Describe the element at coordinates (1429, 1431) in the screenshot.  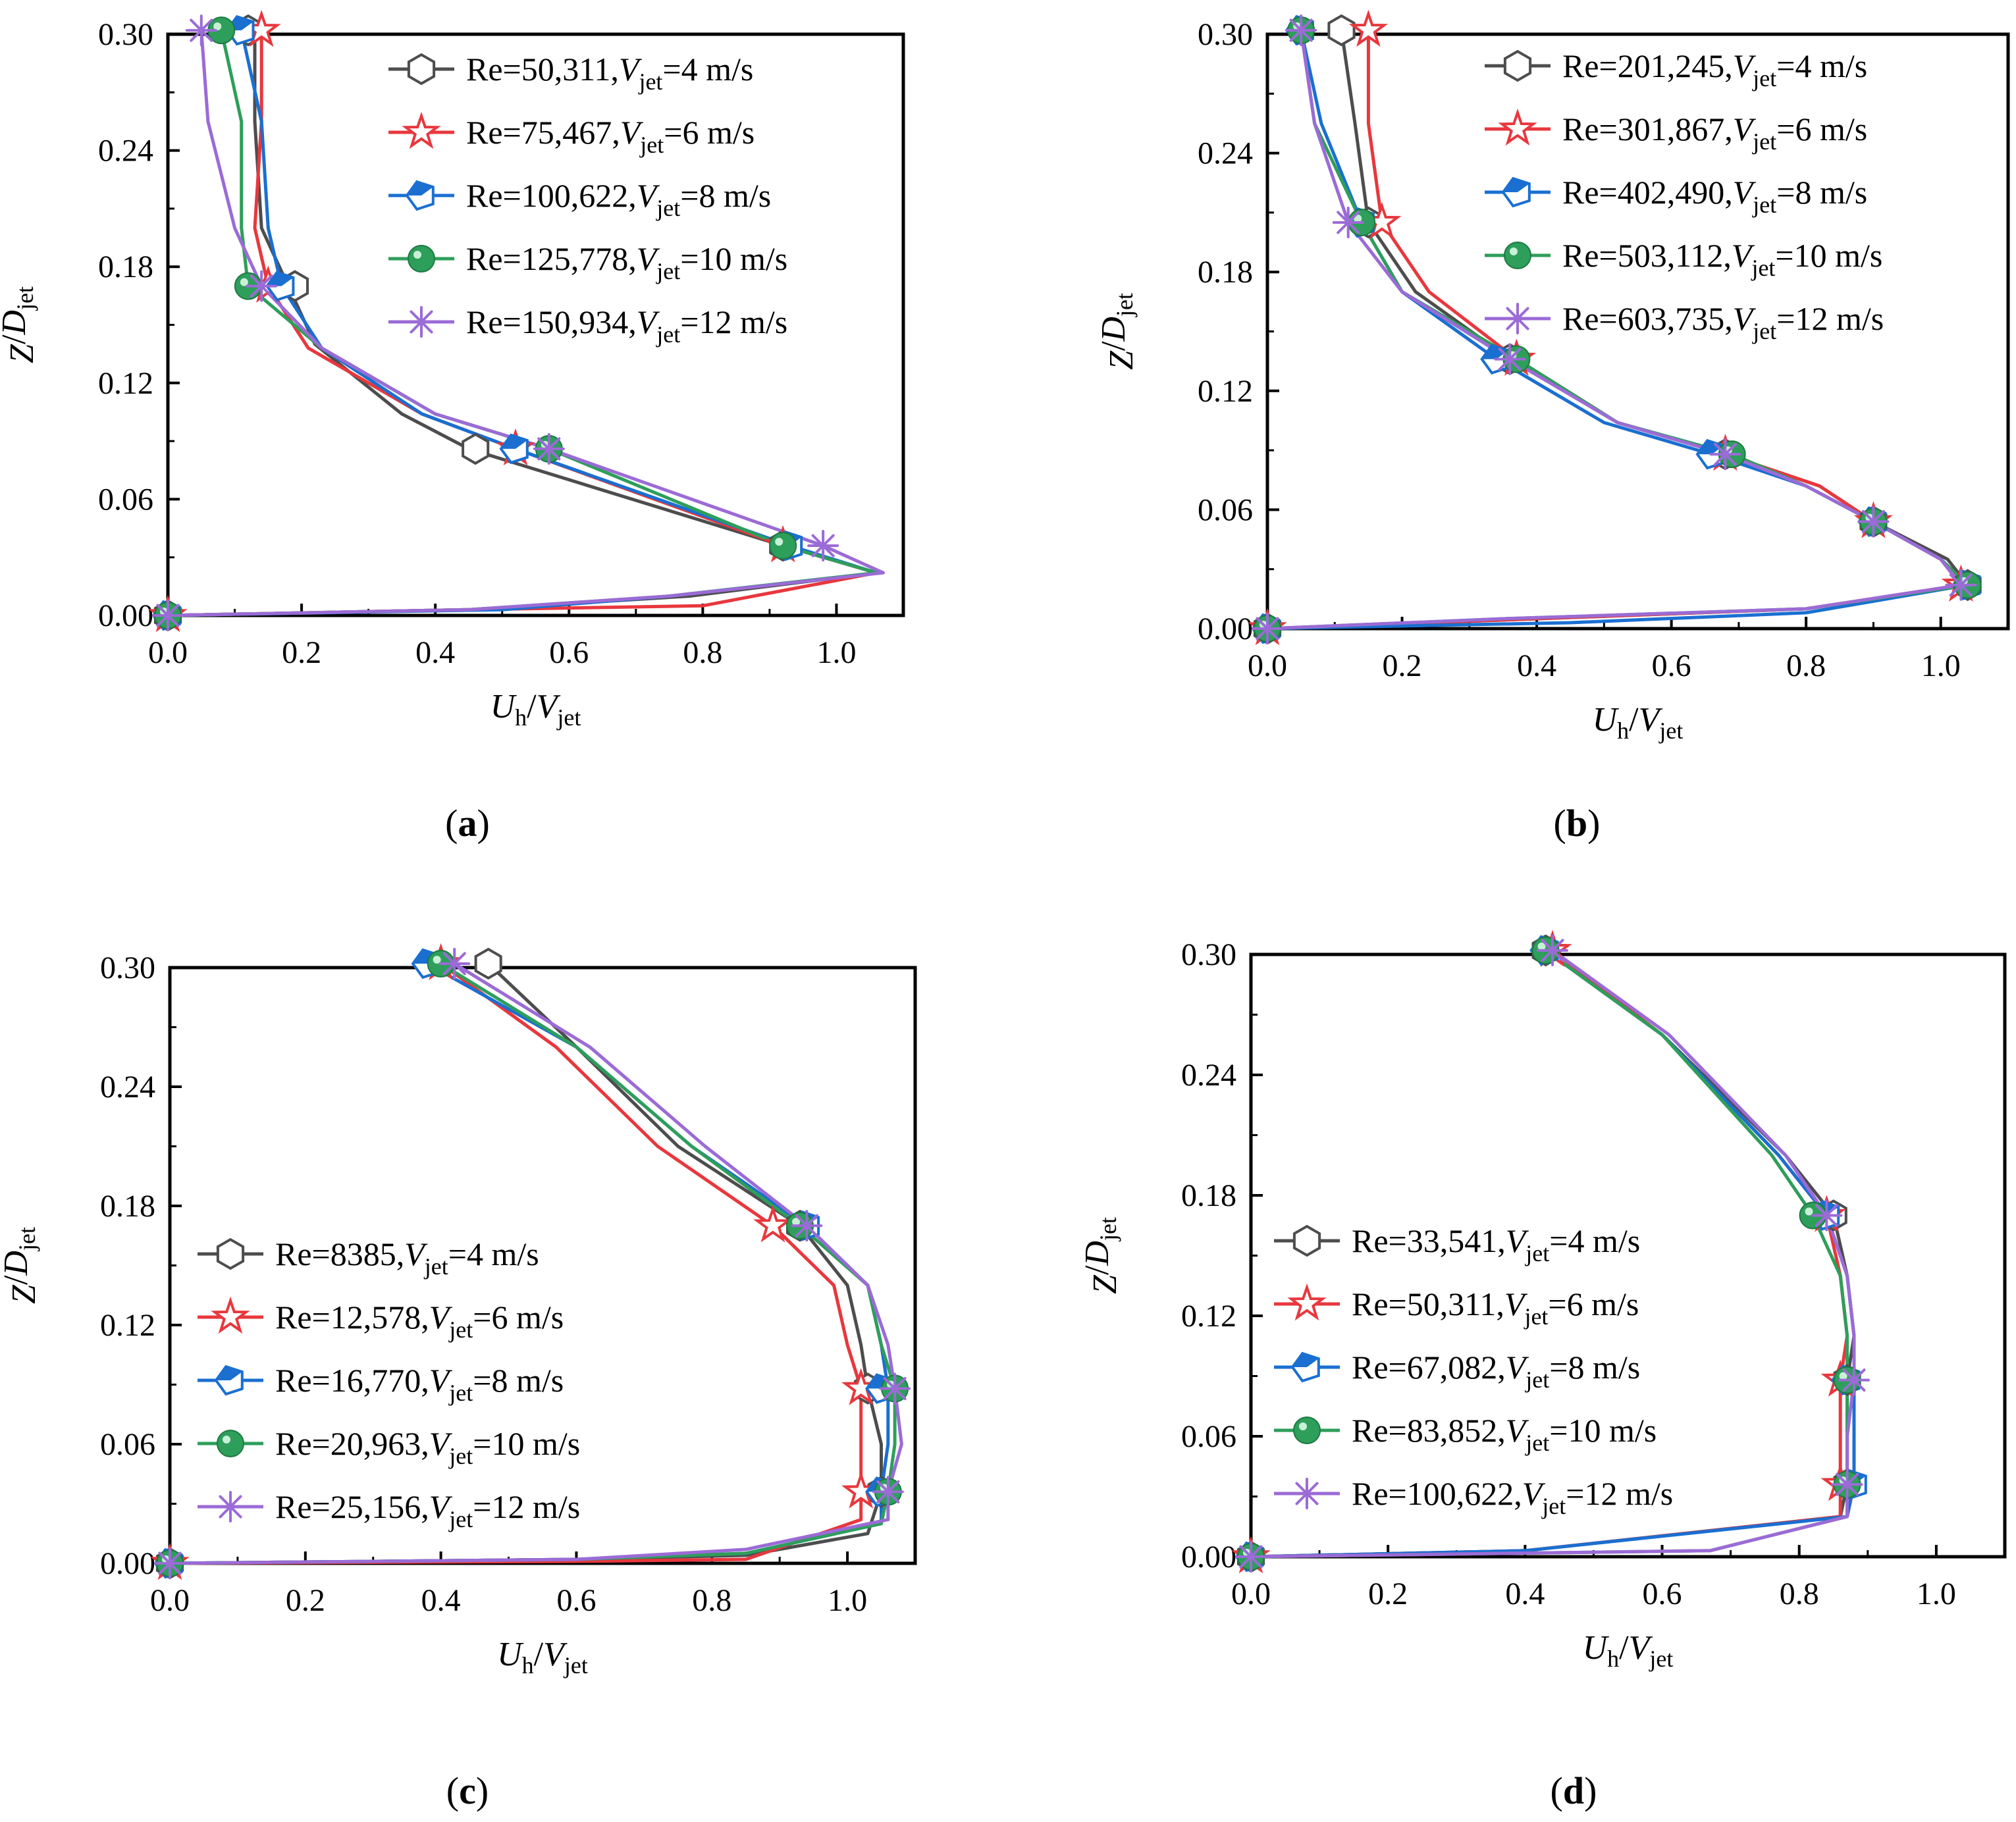
I see `legend-re: Re=83,852,` at that location.